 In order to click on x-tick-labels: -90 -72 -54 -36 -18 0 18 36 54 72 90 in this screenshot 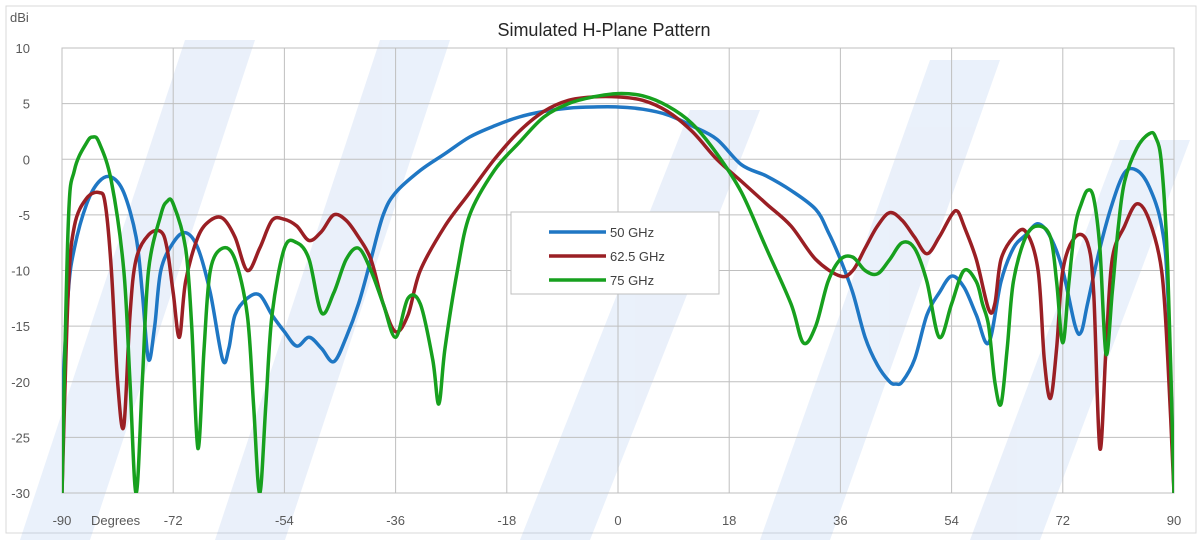, I will do `click(617, 520)`.